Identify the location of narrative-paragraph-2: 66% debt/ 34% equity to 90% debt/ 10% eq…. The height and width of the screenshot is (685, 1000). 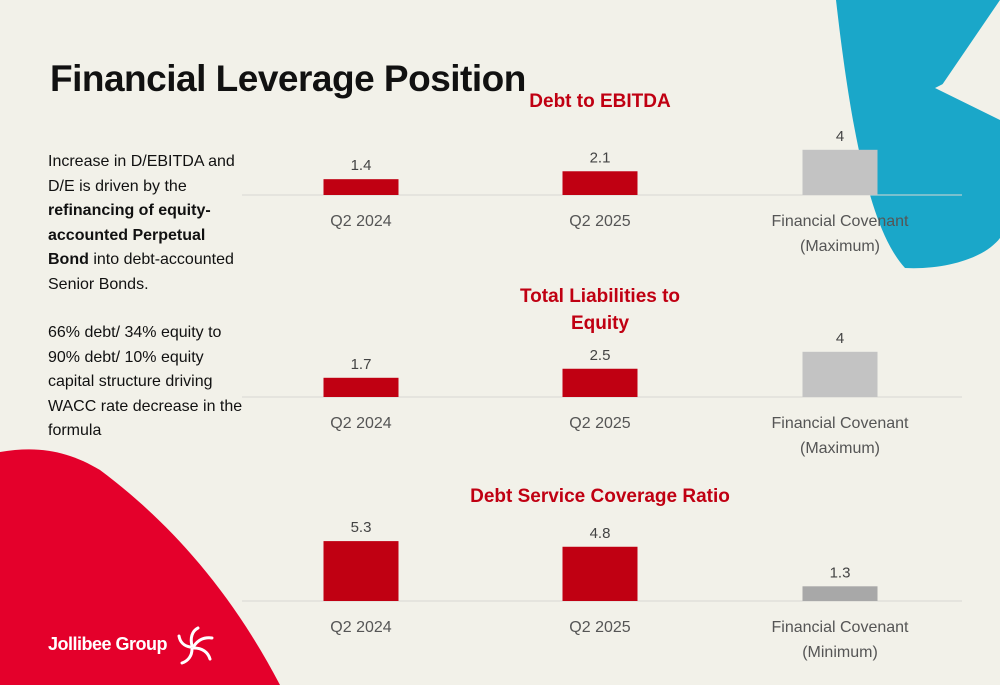
(145, 381).